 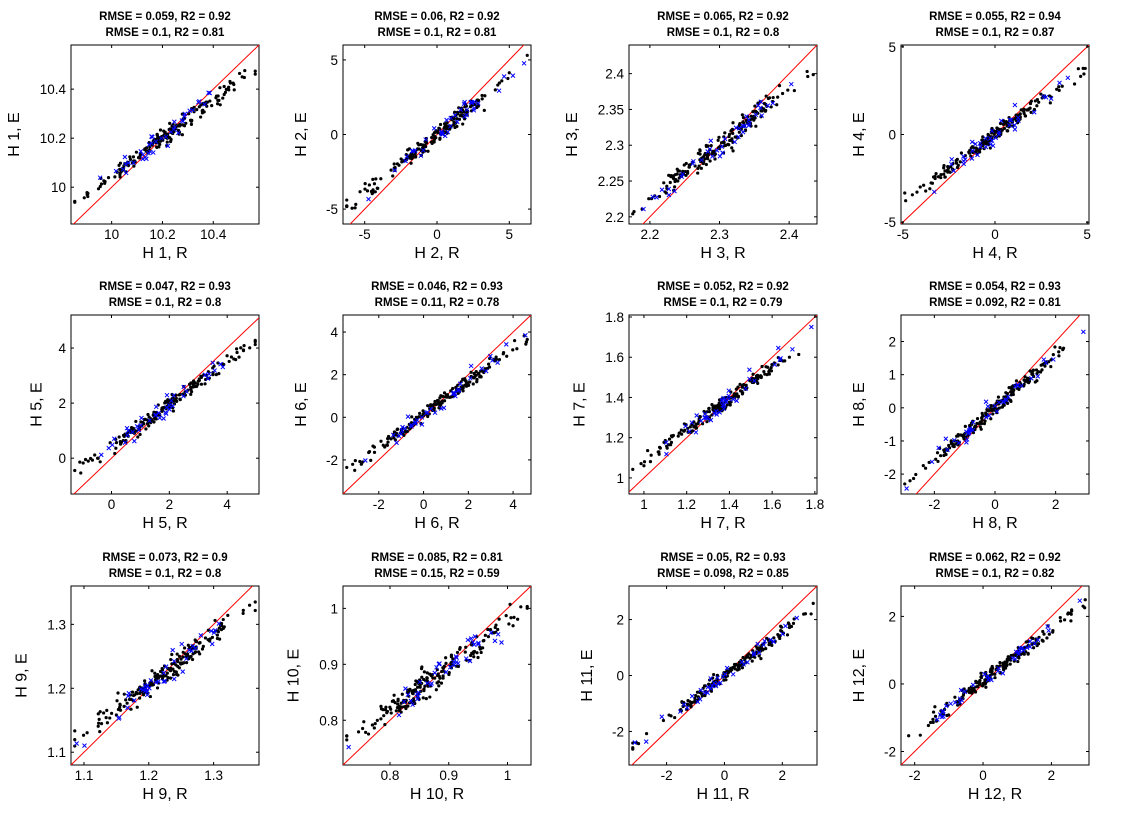 What do you see at coordinates (165, 303) in the screenshot?
I see `subplot-title-line-2: RMSE = 0.1, R2 = 0.8` at bounding box center [165, 303].